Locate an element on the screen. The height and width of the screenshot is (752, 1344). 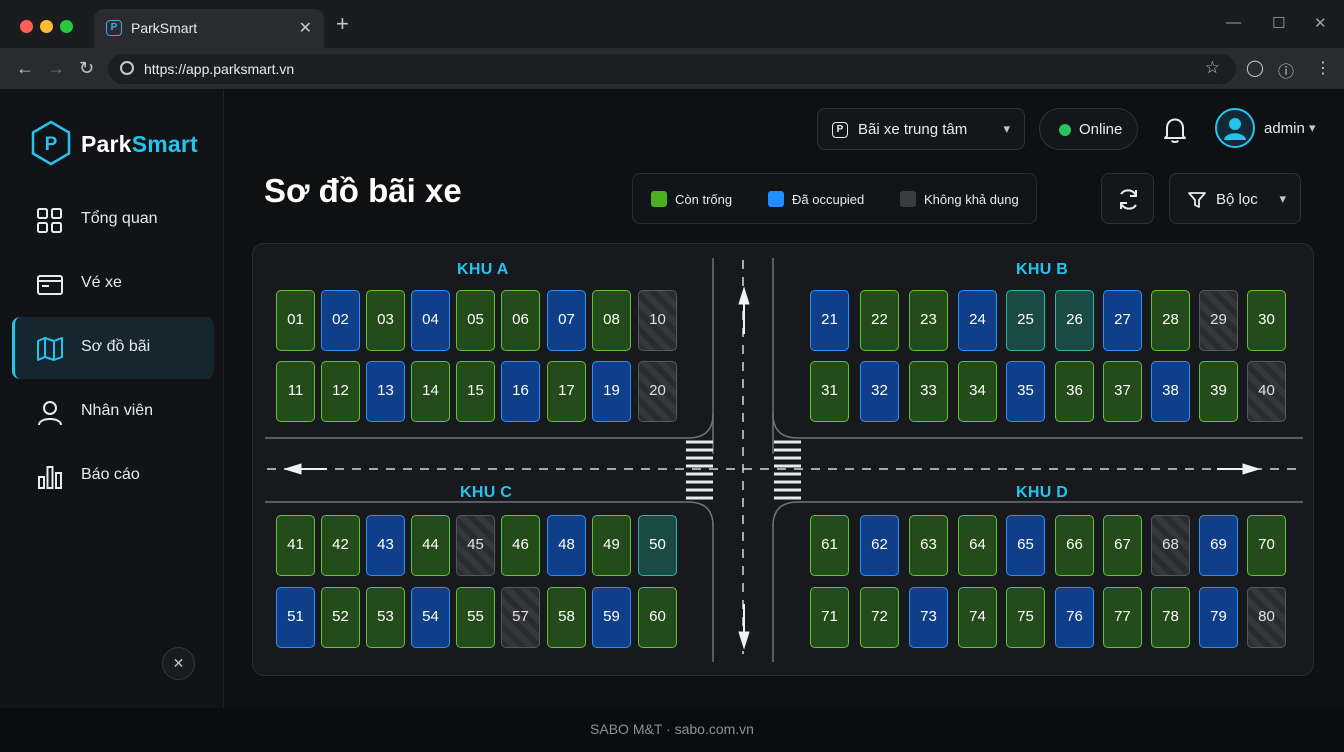
parking-slot-48: 48 is located at coordinates (566, 545).